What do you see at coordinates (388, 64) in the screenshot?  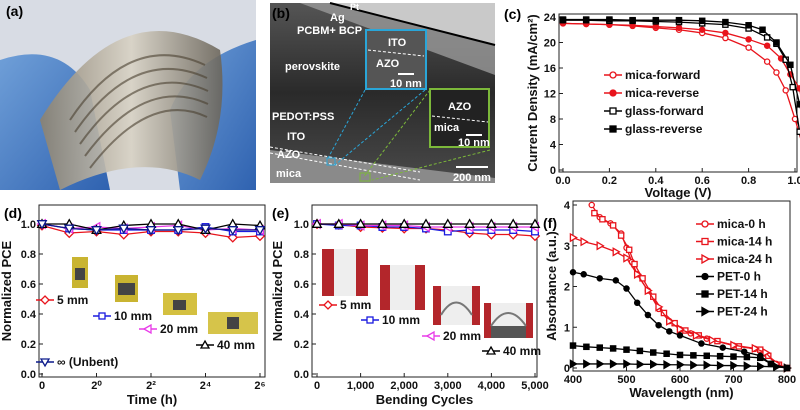 I see `inset1-azo: AZO` at bounding box center [388, 64].